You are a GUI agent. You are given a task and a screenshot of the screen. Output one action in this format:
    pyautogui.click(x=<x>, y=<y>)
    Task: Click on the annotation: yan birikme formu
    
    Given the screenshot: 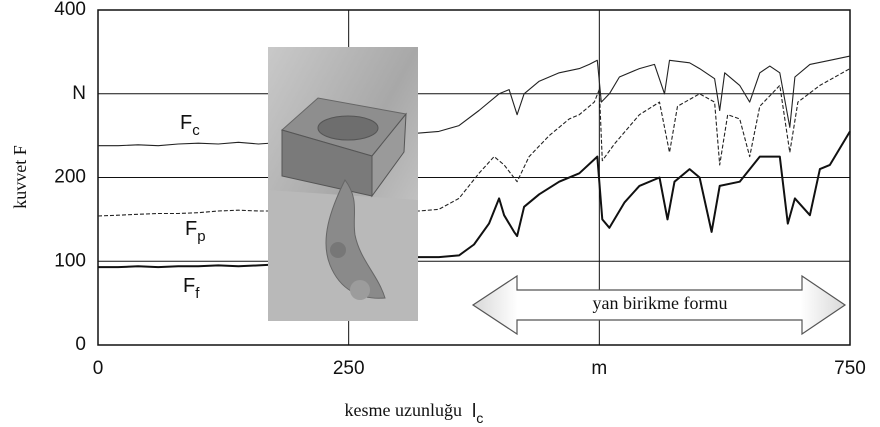 What is the action you would take?
    pyautogui.click(x=660, y=303)
    